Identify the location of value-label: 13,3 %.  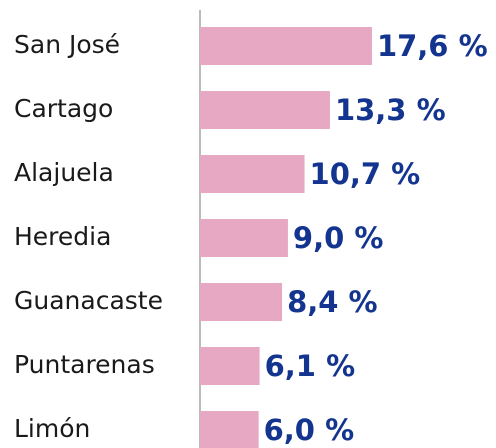
(390, 110).